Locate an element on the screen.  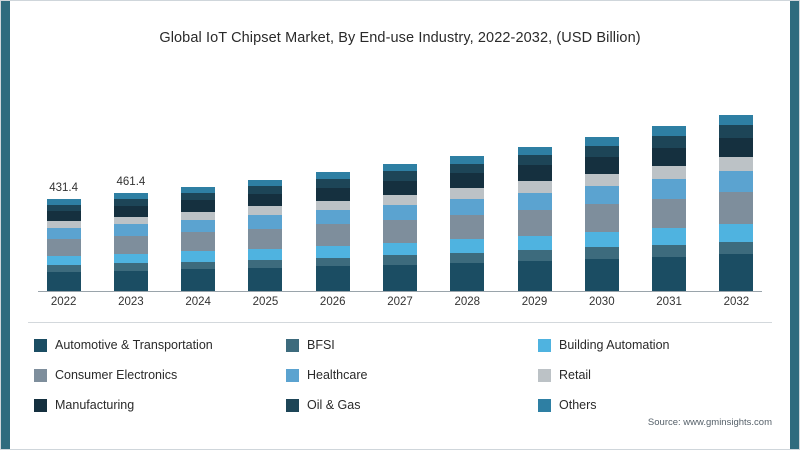
left-accent-bar is located at coordinates (5, 225).